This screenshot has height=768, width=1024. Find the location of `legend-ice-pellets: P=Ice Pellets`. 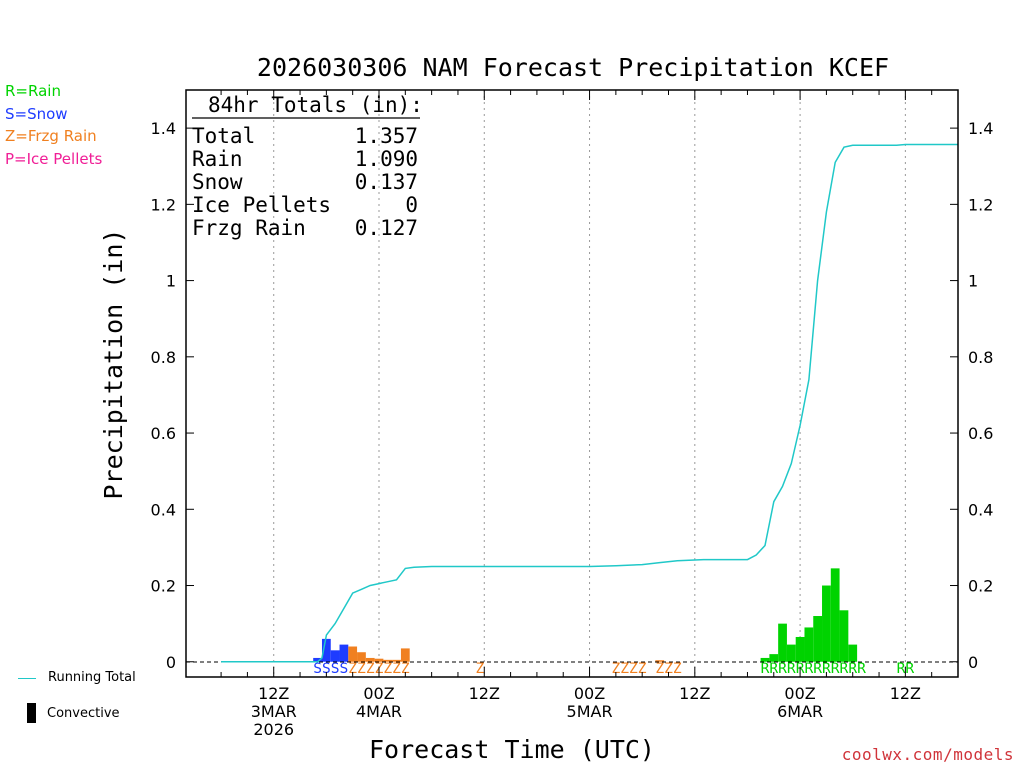

legend-ice-pellets: P=Ice Pellets is located at coordinates (54, 159).